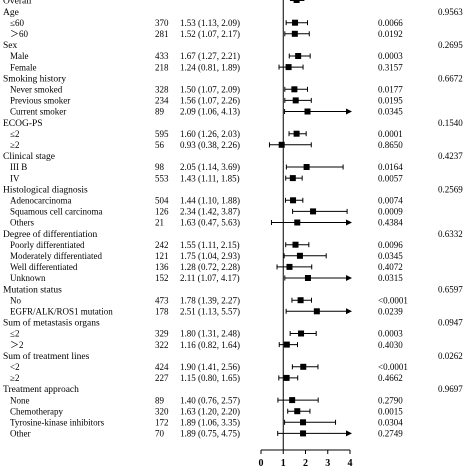 This screenshot has width=474, height=474. What do you see at coordinates (41, 390) in the screenshot?
I see `group-label: Treatment approach` at bounding box center [41, 390].